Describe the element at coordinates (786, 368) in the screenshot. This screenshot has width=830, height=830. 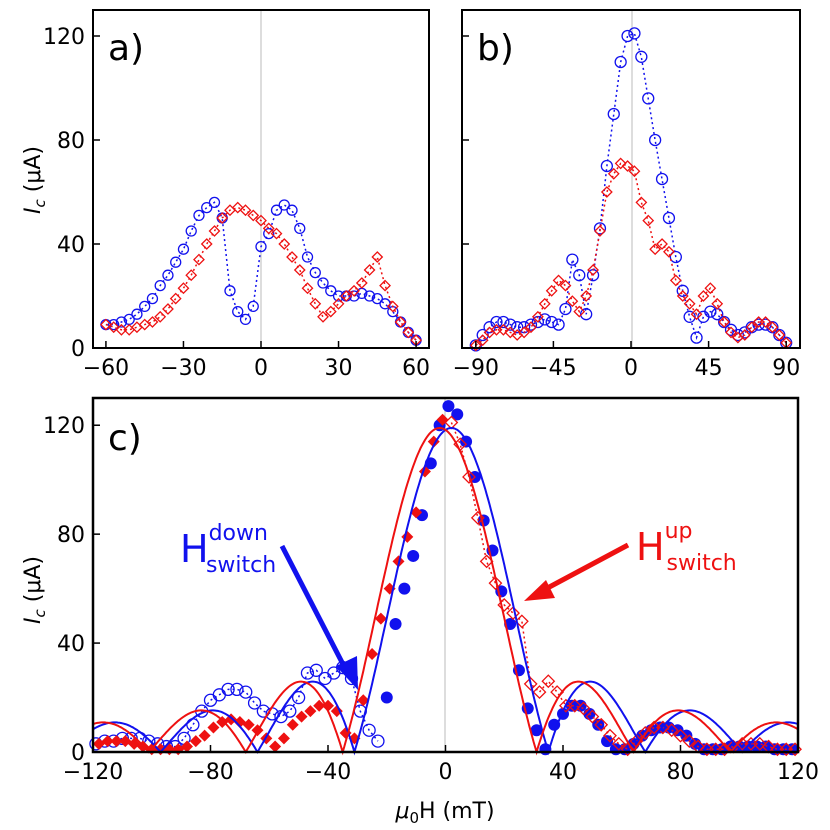
I see `x-tick-label: 90` at that location.